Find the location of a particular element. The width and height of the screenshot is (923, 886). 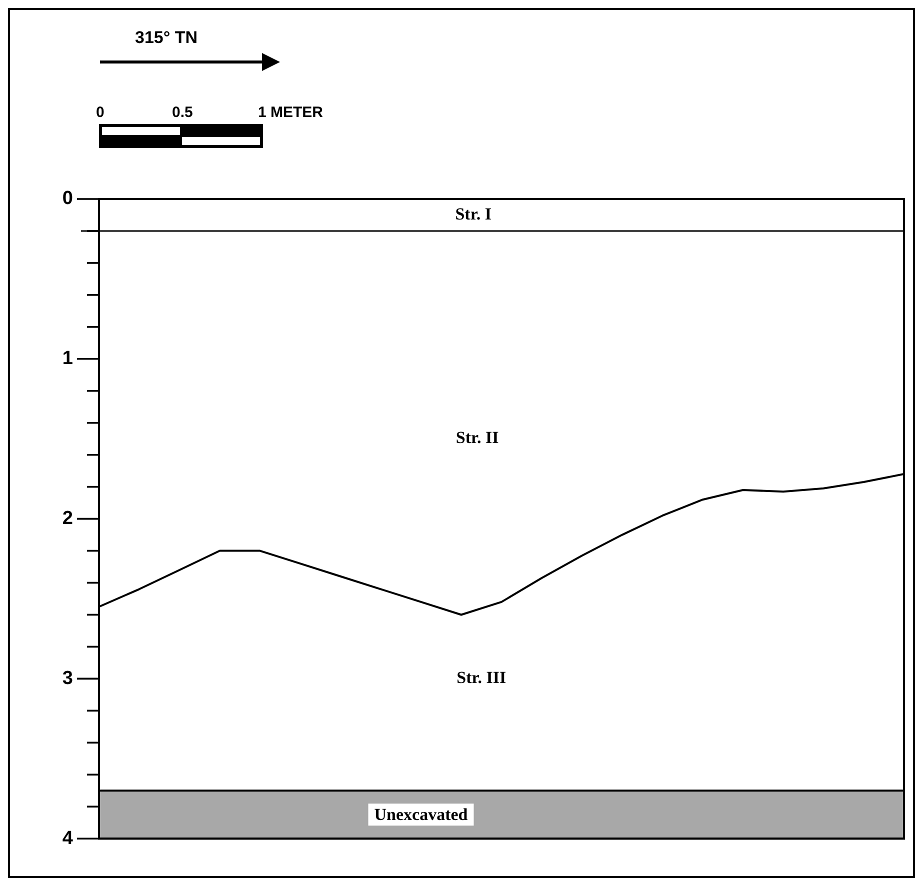

y-tick-label: 4 is located at coordinates (68, 838).